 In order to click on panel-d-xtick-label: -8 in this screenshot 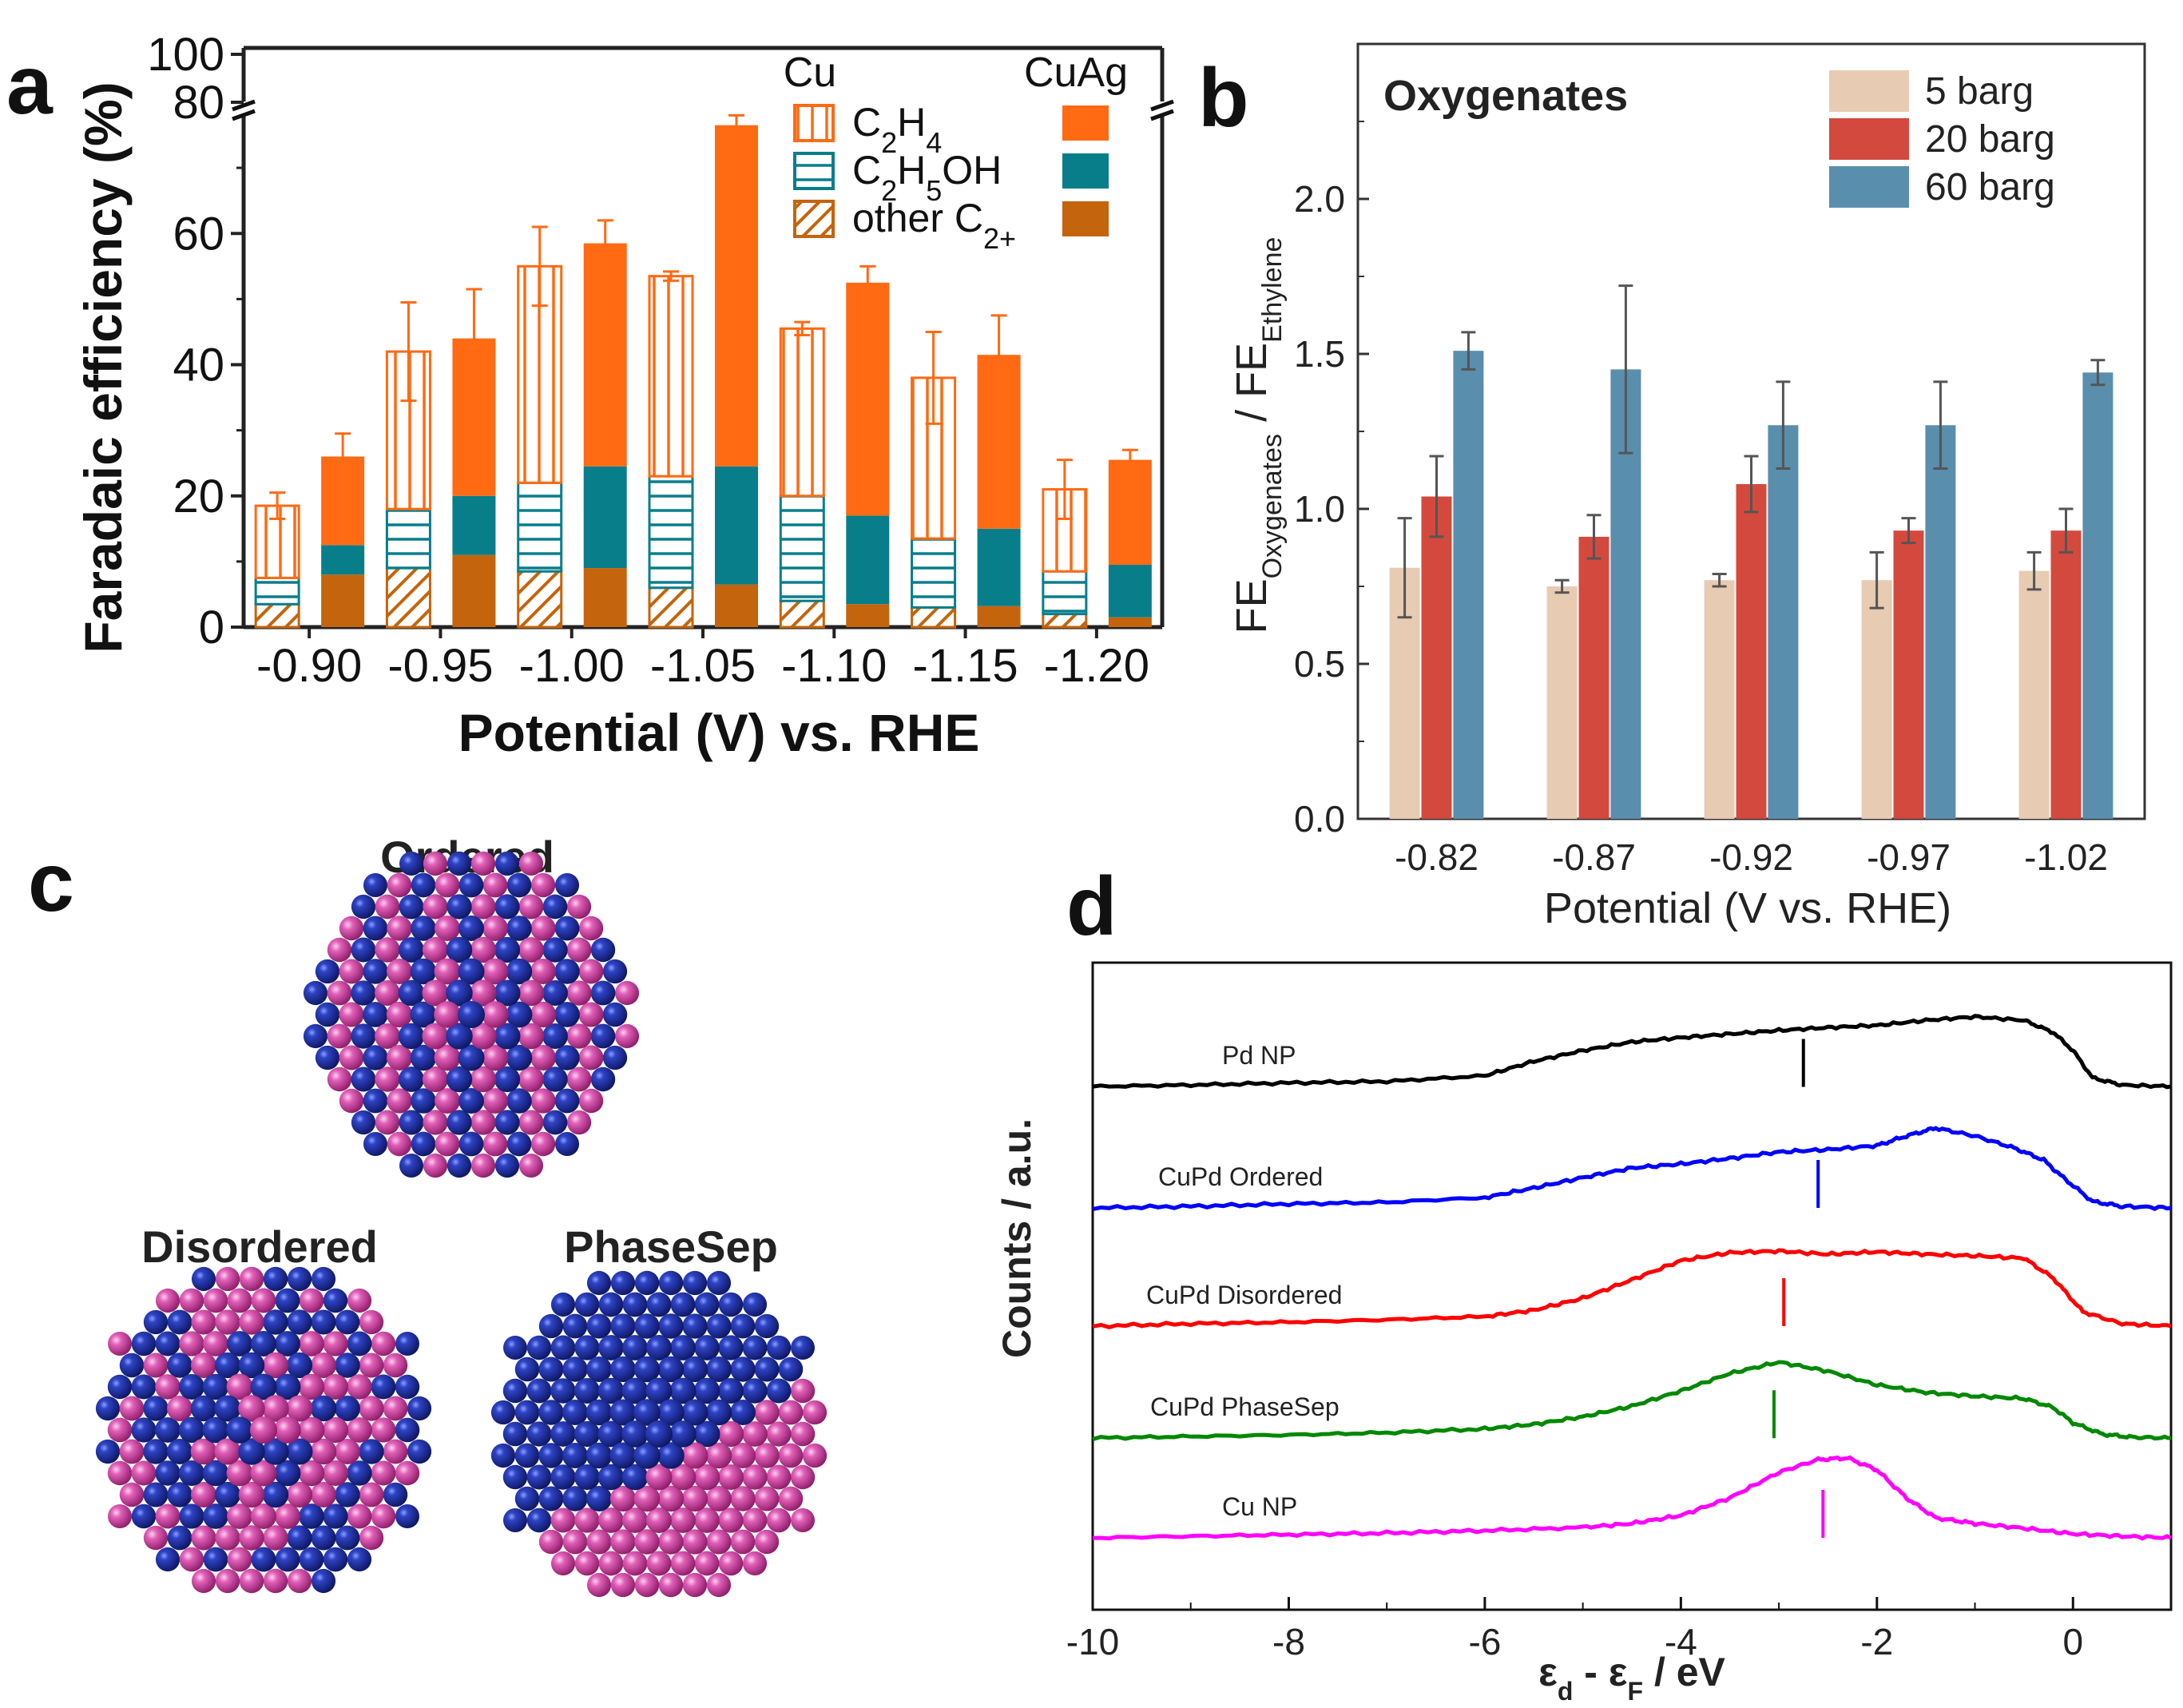, I will do `click(1289, 1641)`.